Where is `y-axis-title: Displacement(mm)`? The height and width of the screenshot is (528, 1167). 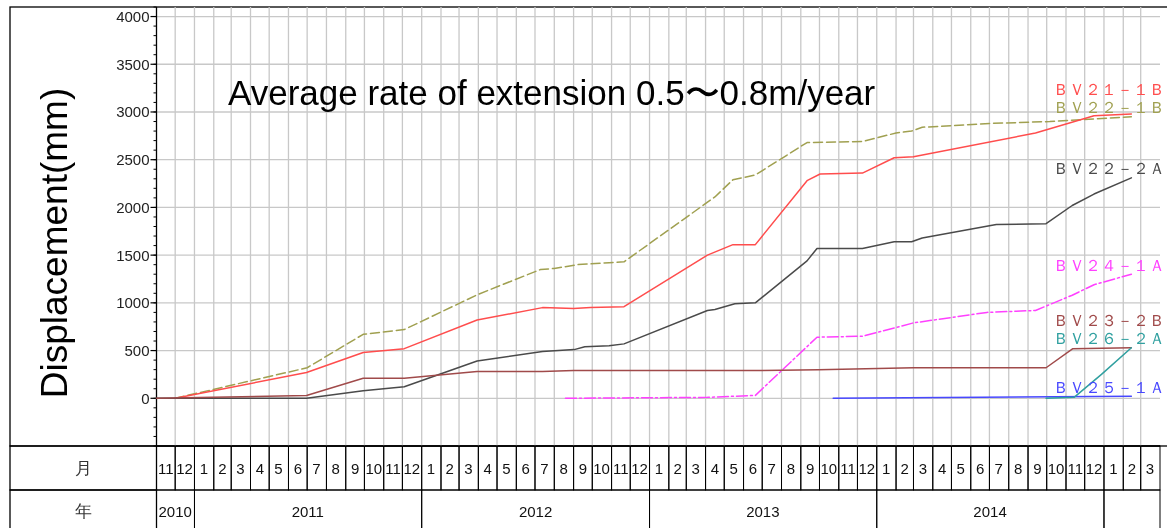
y-axis-title: Displacement(mm) is located at coordinates (54, 243).